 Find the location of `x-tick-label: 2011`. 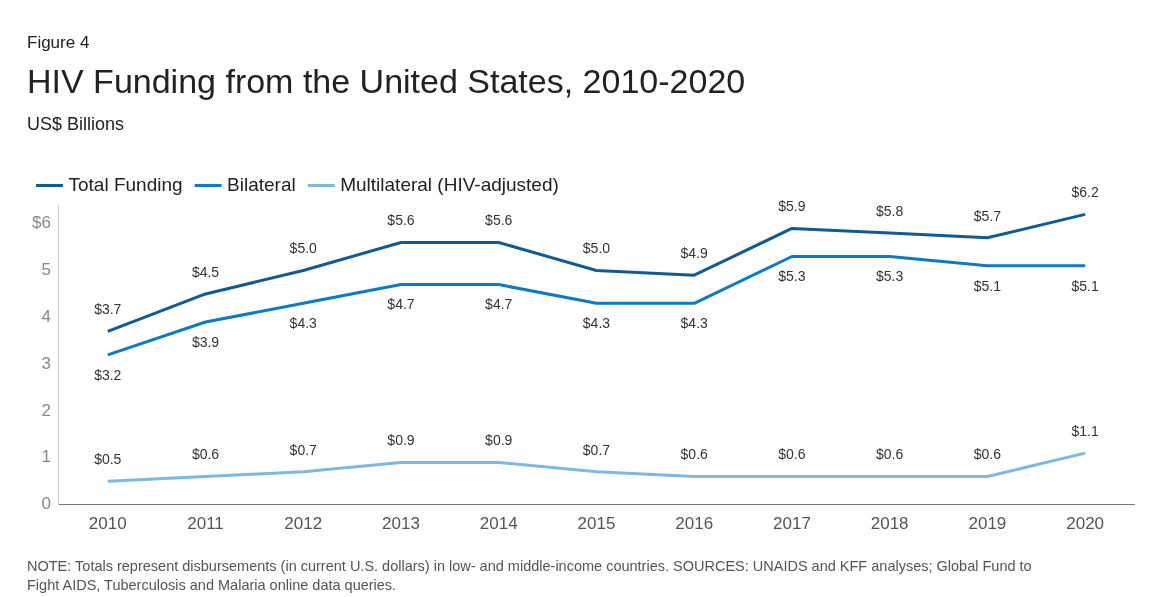

x-tick-label: 2011 is located at coordinates (205, 524).